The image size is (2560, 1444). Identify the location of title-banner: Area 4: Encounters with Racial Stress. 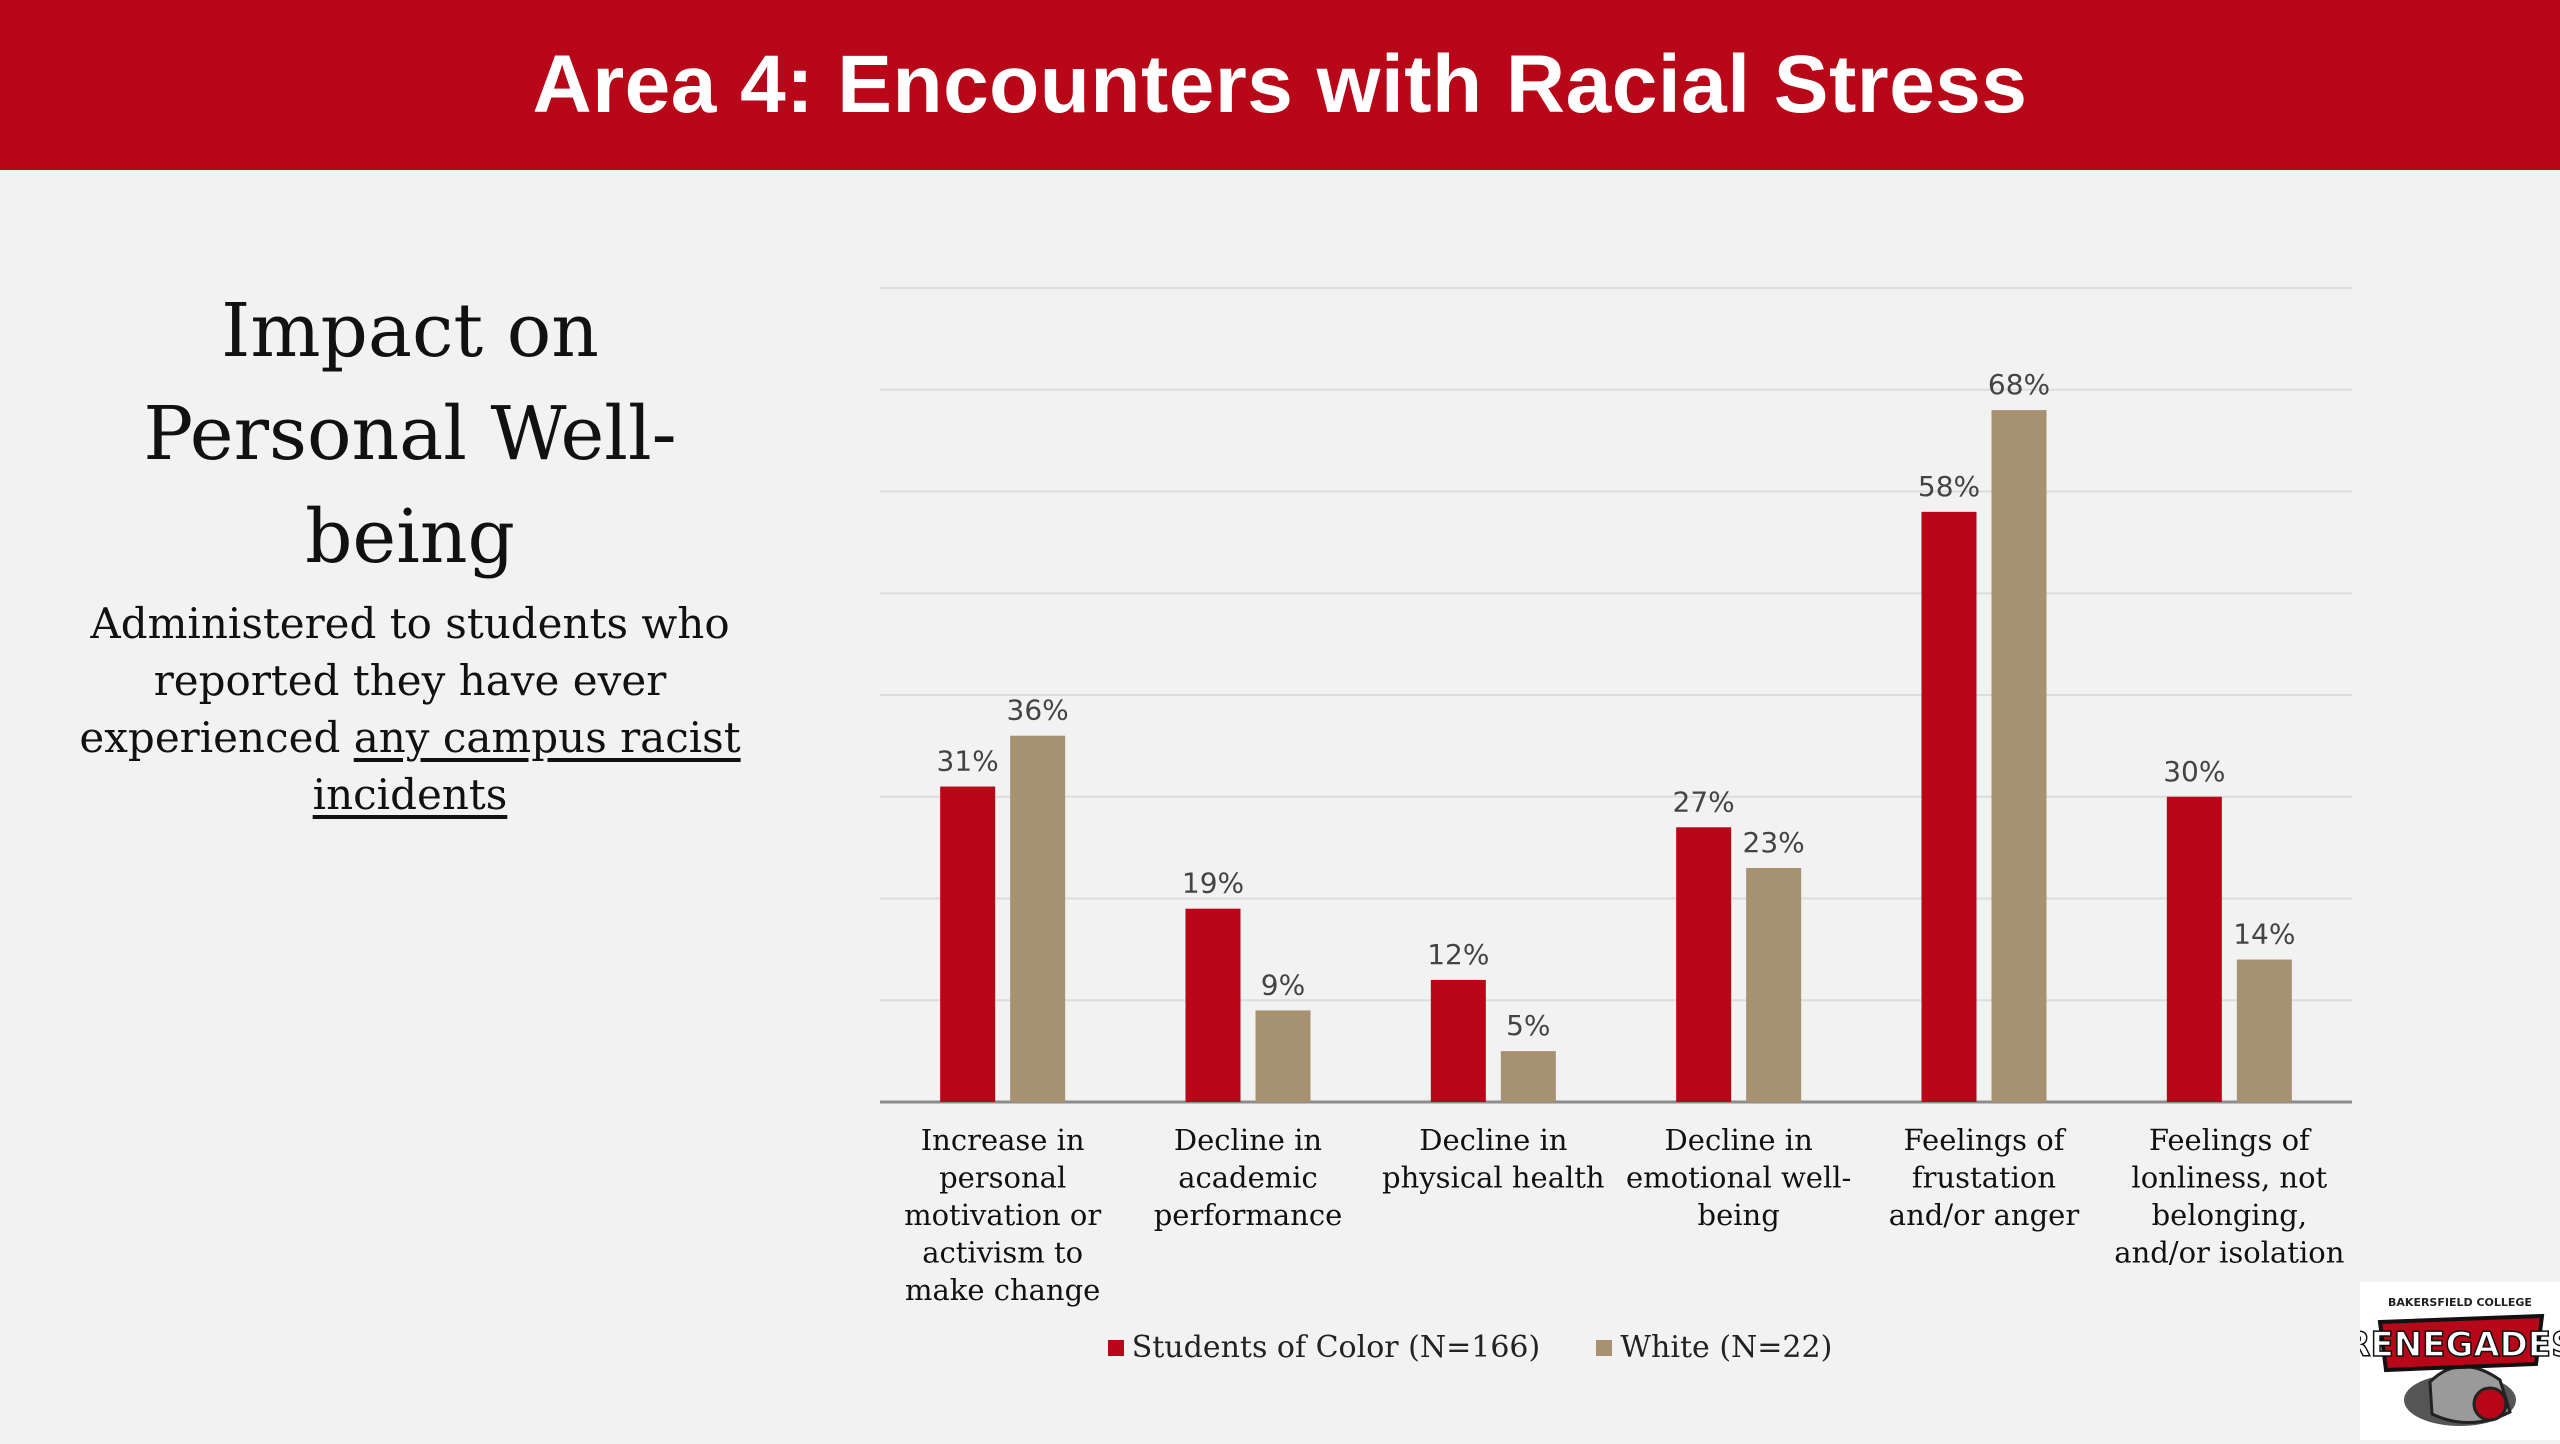
(1280, 85).